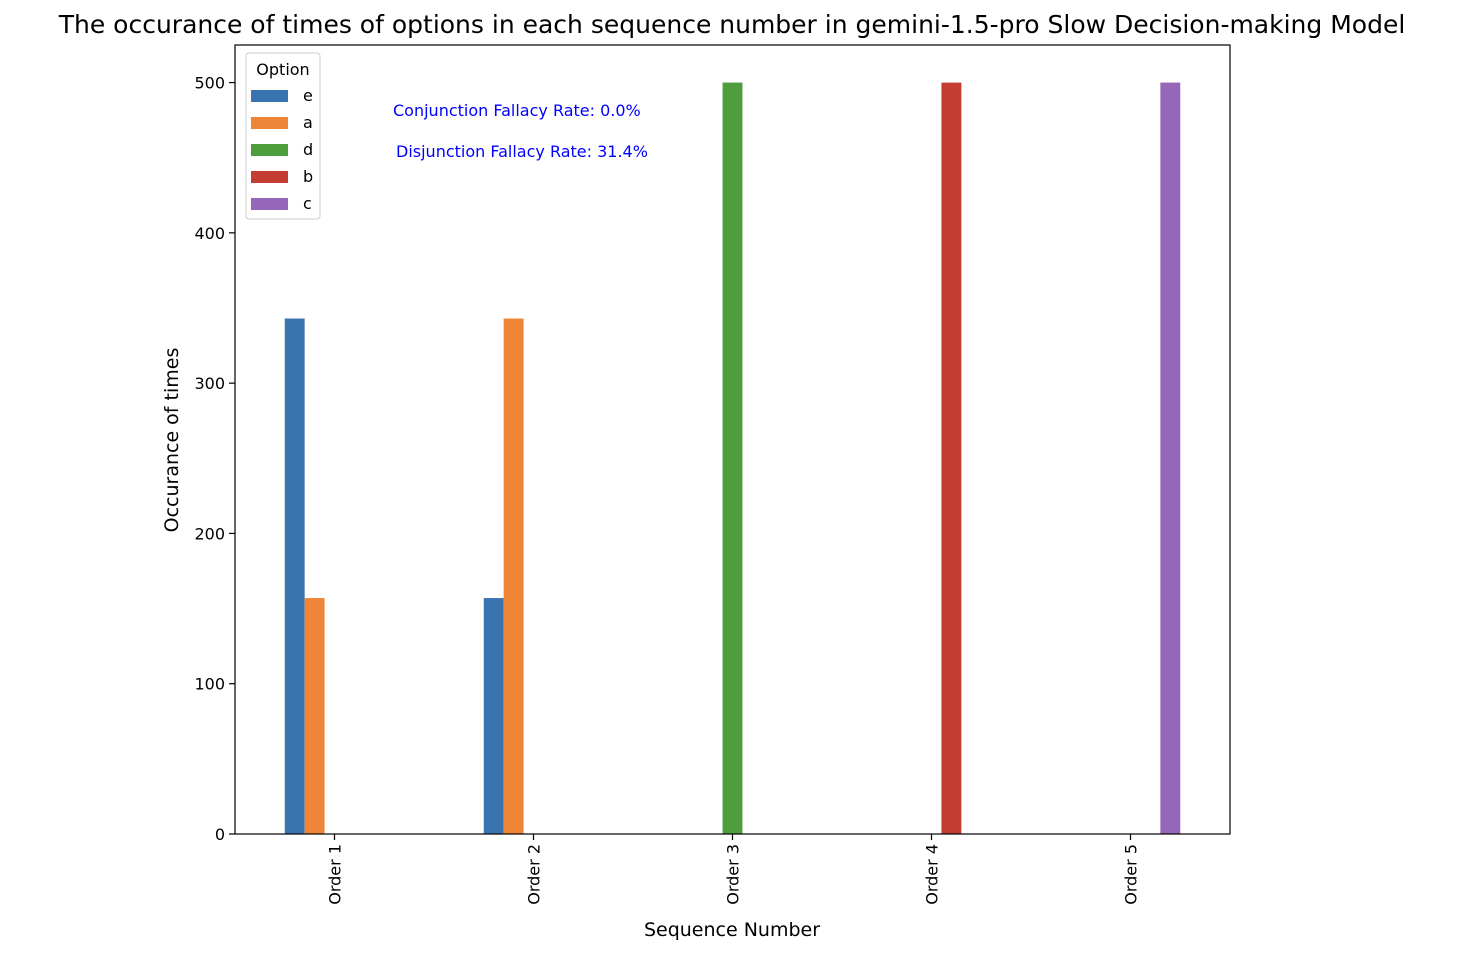 The image size is (1460, 953). Describe the element at coordinates (269, 204) in the screenshot. I see `legend-swatch-c` at that location.